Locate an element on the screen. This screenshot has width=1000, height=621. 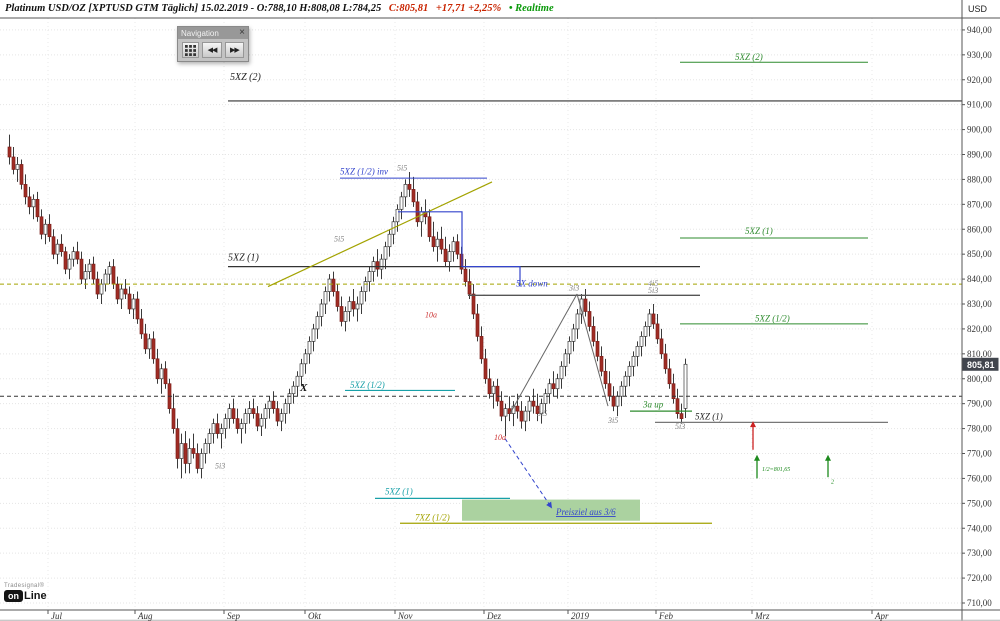
scroll-forward-button: ▶▶ is located at coordinates (234, 50).